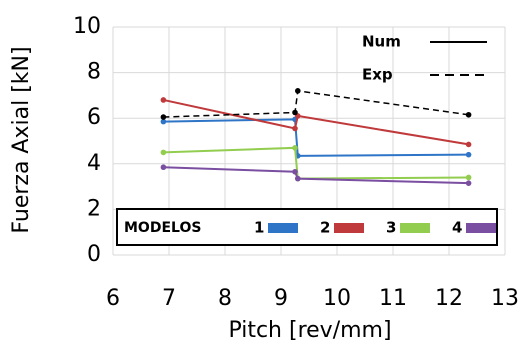  I want to click on legend-label: Exp, so click(377, 75).